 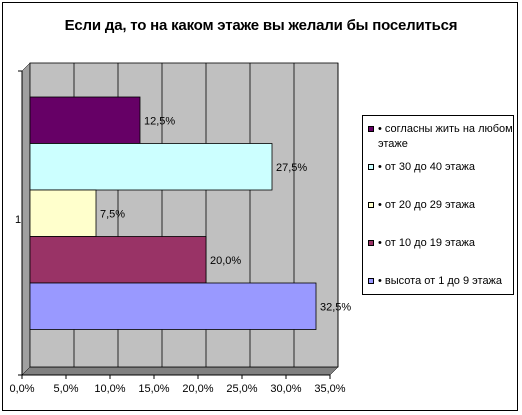 I want to click on data-label: 27,5%, so click(x=291, y=168).